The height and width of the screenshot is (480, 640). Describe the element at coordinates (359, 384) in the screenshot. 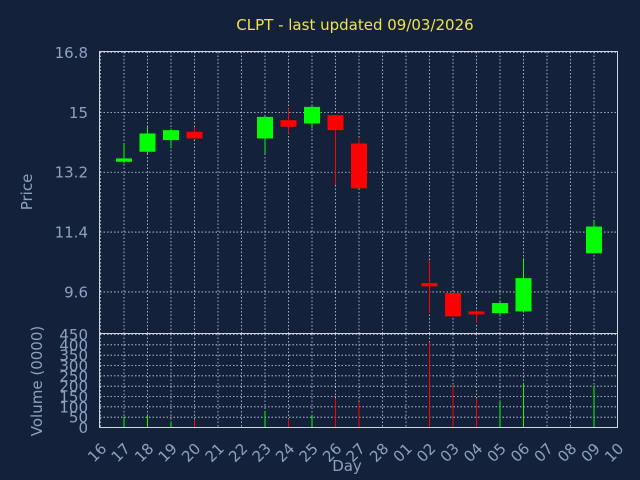

I see `volume-bars` at that location.